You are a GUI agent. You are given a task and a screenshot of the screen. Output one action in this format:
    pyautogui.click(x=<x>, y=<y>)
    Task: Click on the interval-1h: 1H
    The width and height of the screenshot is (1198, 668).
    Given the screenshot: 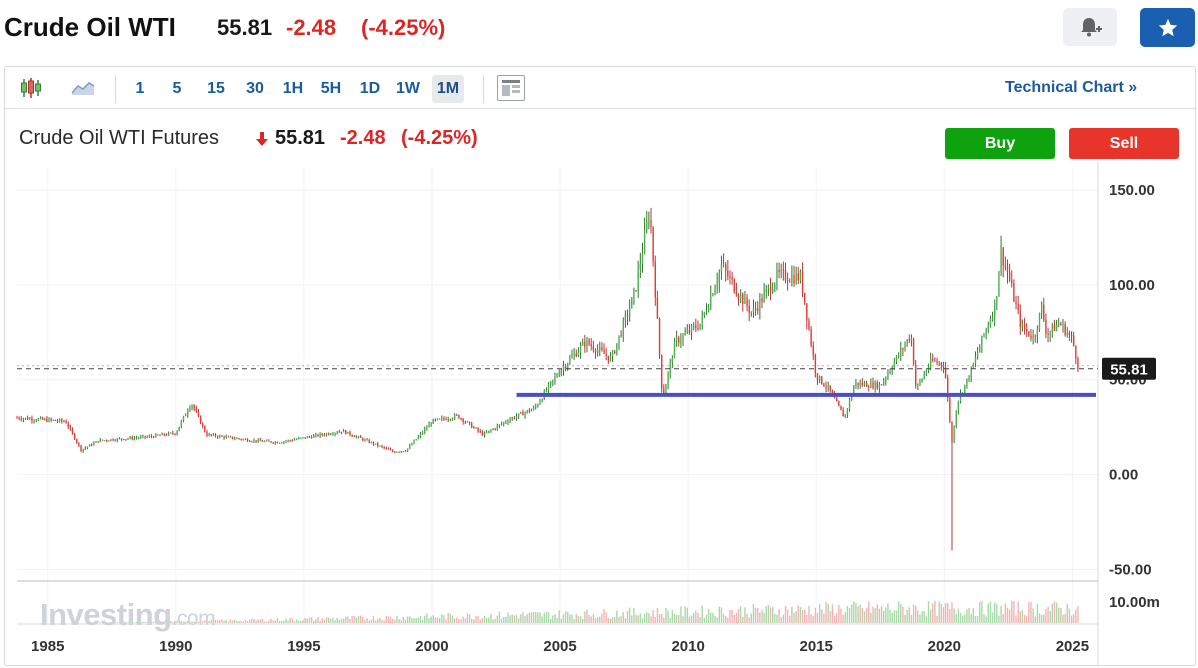 What is the action you would take?
    pyautogui.click(x=293, y=88)
    